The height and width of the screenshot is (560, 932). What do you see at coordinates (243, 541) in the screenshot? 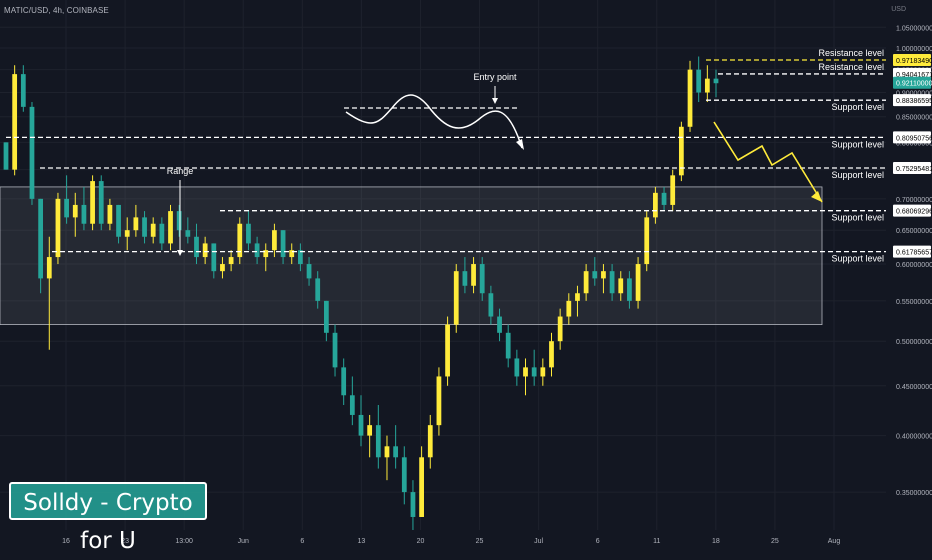
I see `x-tick-label: Jun` at bounding box center [243, 541].